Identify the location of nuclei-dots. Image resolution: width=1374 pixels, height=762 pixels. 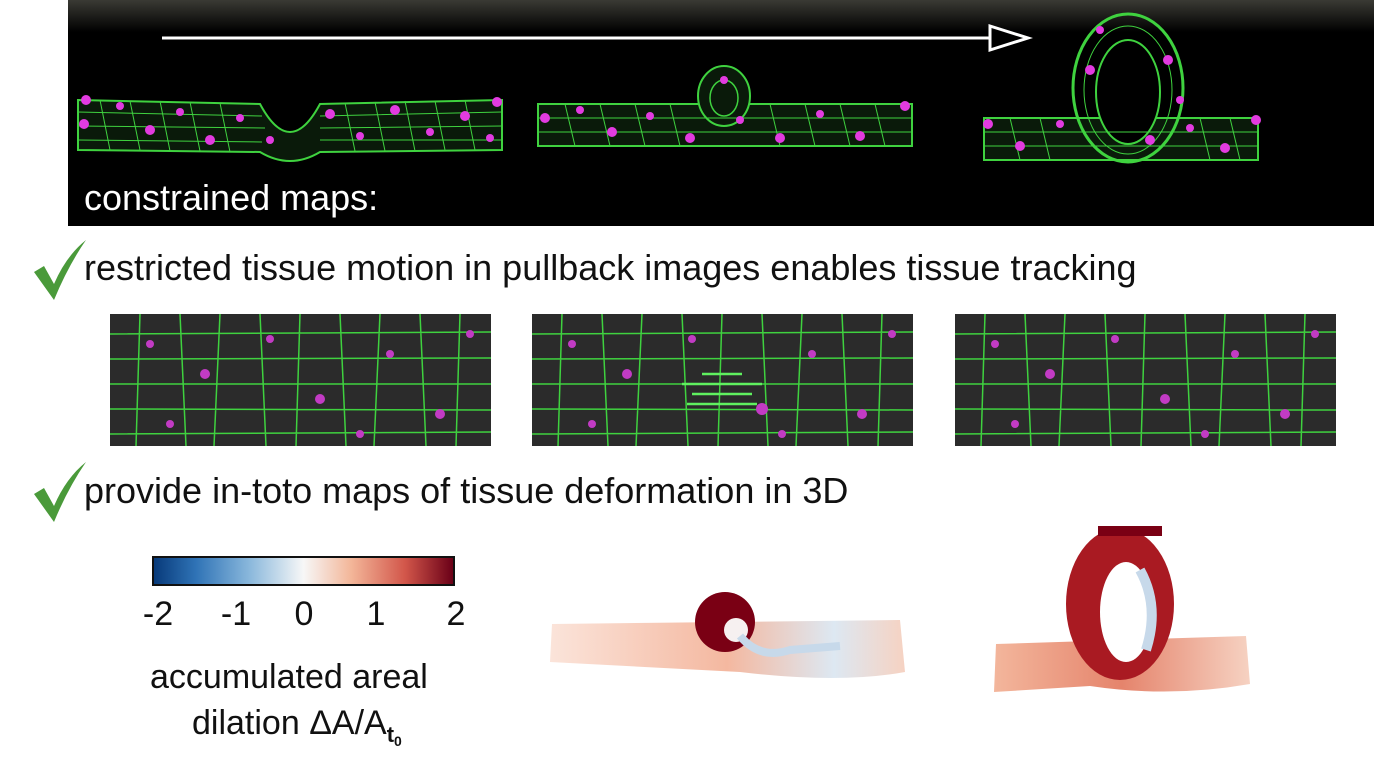
(670, 89).